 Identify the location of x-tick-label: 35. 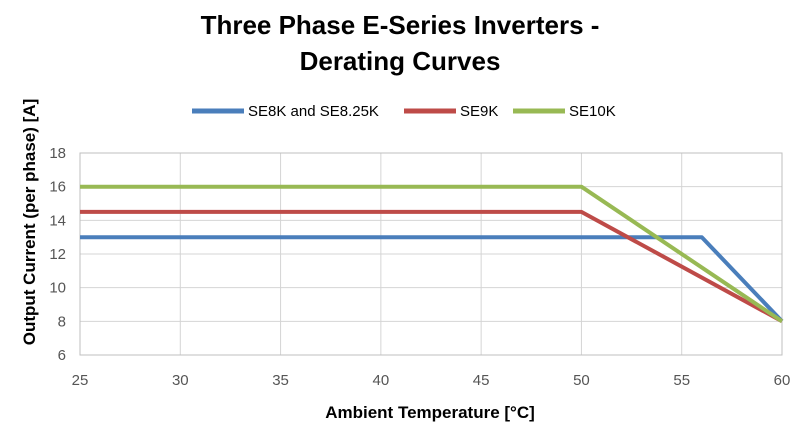
(280, 380).